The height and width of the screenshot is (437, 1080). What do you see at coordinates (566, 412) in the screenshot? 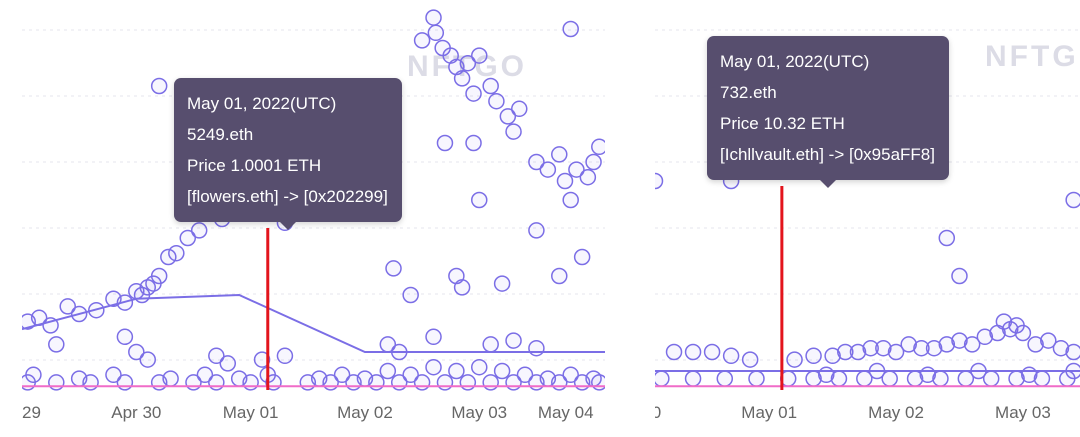
I see `x-tick-label: May 04` at bounding box center [566, 412].